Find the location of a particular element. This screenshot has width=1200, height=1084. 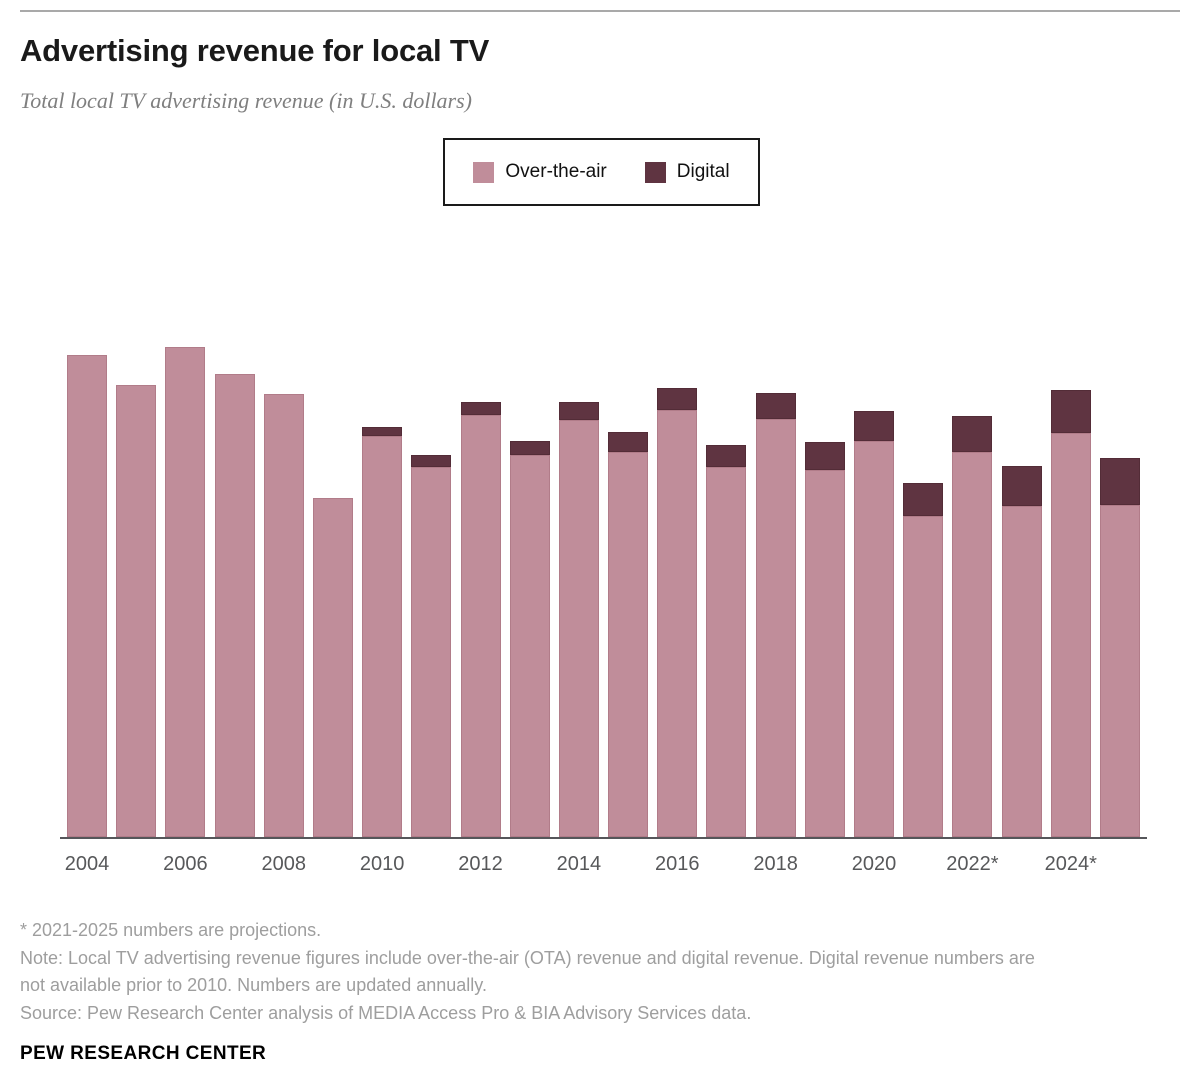

bar-2024 is located at coordinates (1070, 613).